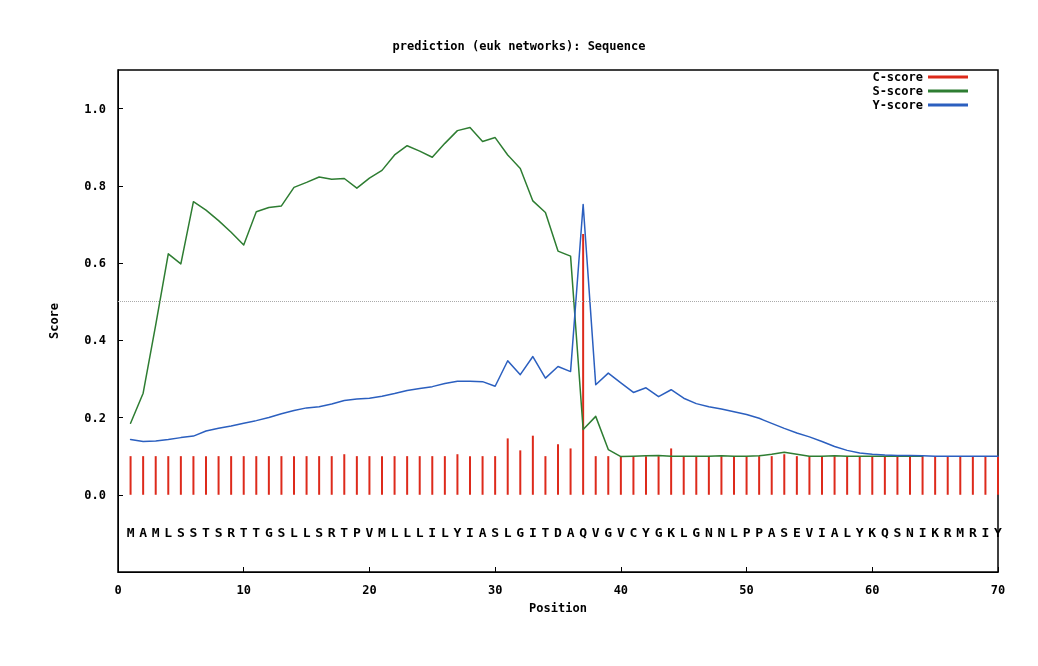  What do you see at coordinates (95, 108) in the screenshot?
I see `y-tick-label: 1.0` at bounding box center [95, 108].